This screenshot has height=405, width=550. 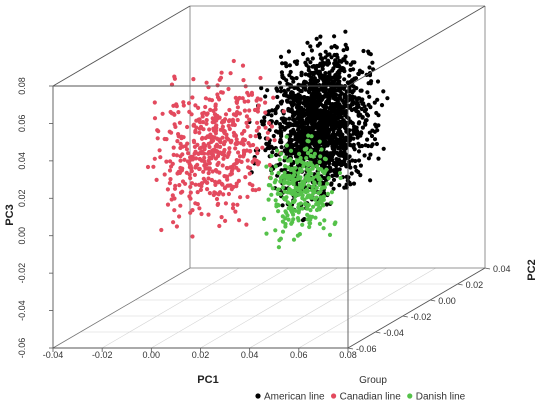 I want to click on z-tick-label: 0.08, so click(x=22, y=86).